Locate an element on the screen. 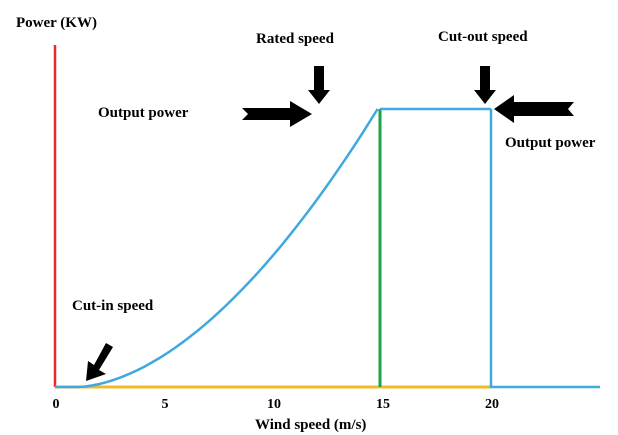 This screenshot has width=618, height=435. cut-in-speed-label: Cut-in speed is located at coordinates (113, 306).